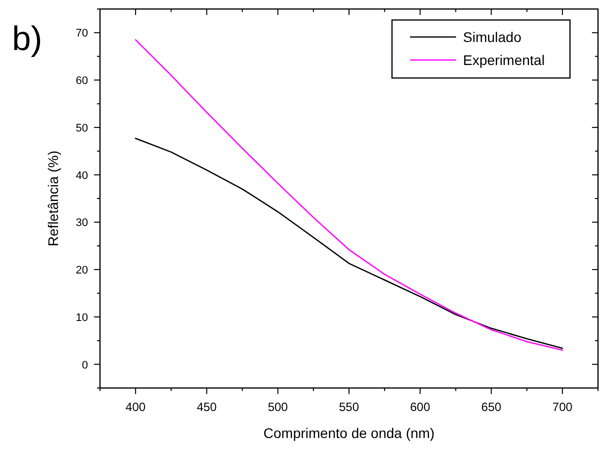 Image resolution: width=605 pixels, height=450 pixels. I want to click on x-axis-title: Comprimento de onda (nm), so click(349, 433).